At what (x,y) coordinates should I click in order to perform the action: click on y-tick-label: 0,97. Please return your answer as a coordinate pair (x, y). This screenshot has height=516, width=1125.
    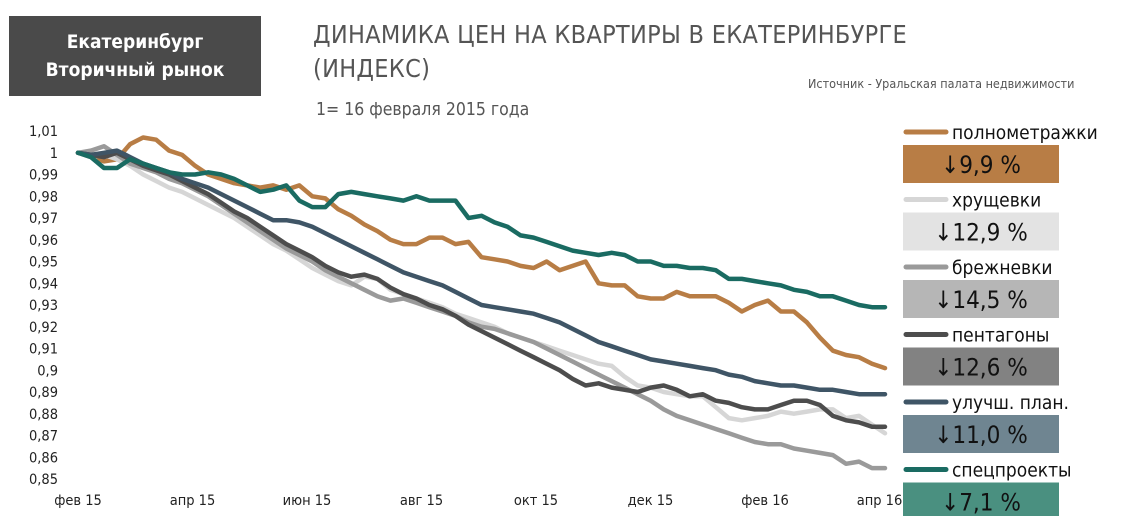
    Looking at the image, I should click on (43, 219).